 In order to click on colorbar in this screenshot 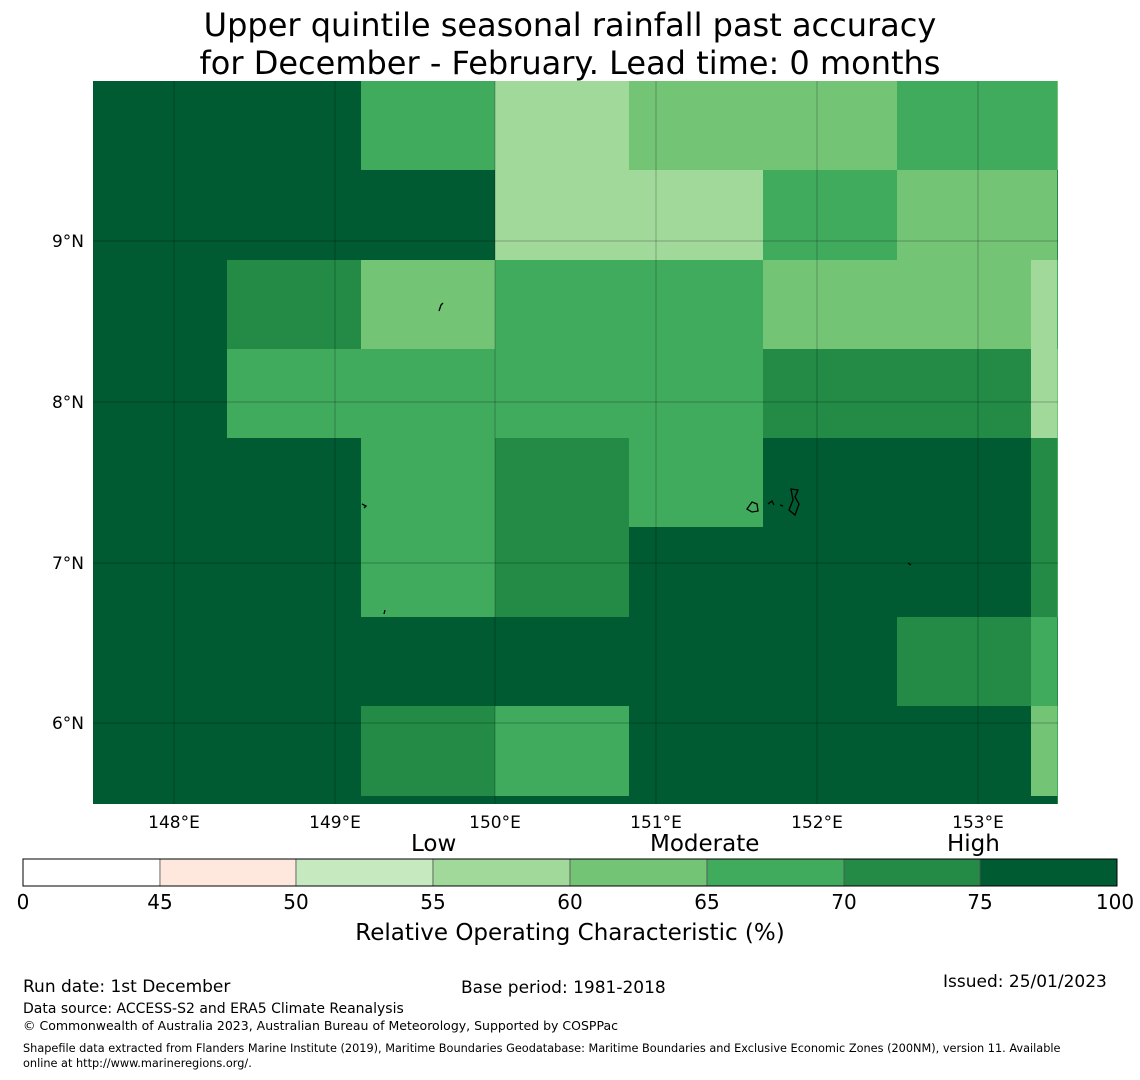, I will do `click(570, 872)`.